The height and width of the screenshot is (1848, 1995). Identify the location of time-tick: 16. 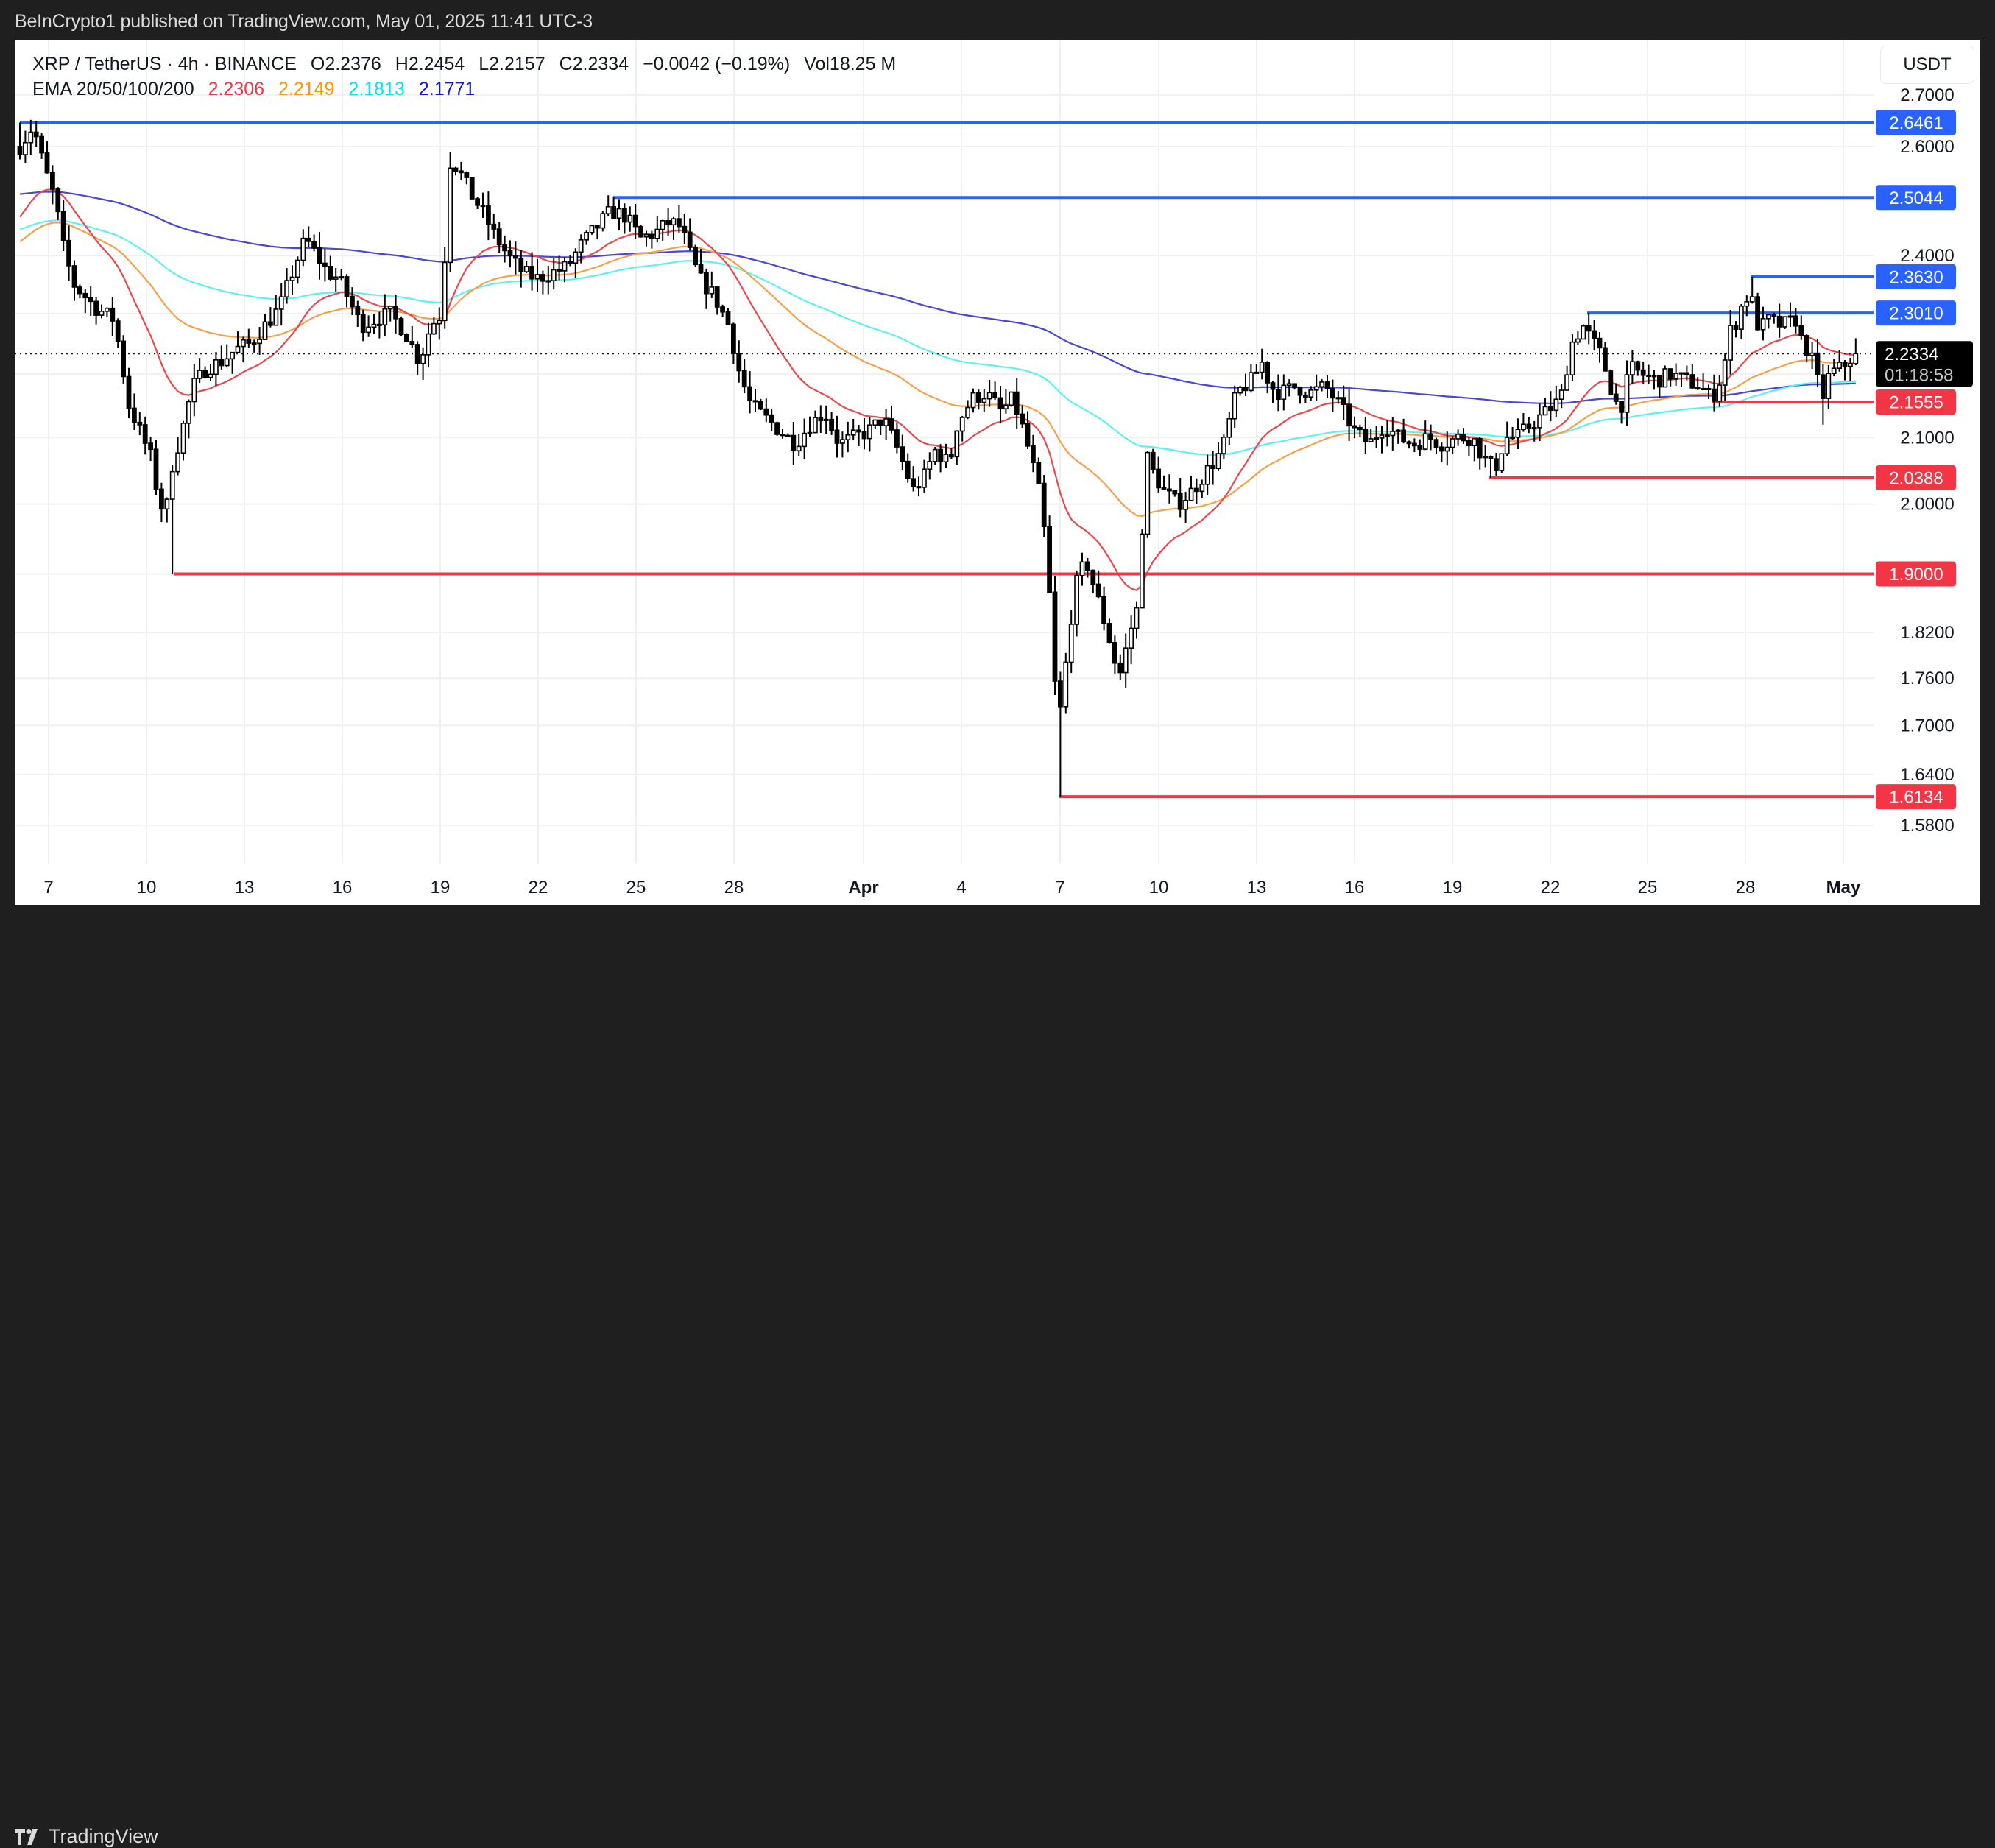
(1355, 887).